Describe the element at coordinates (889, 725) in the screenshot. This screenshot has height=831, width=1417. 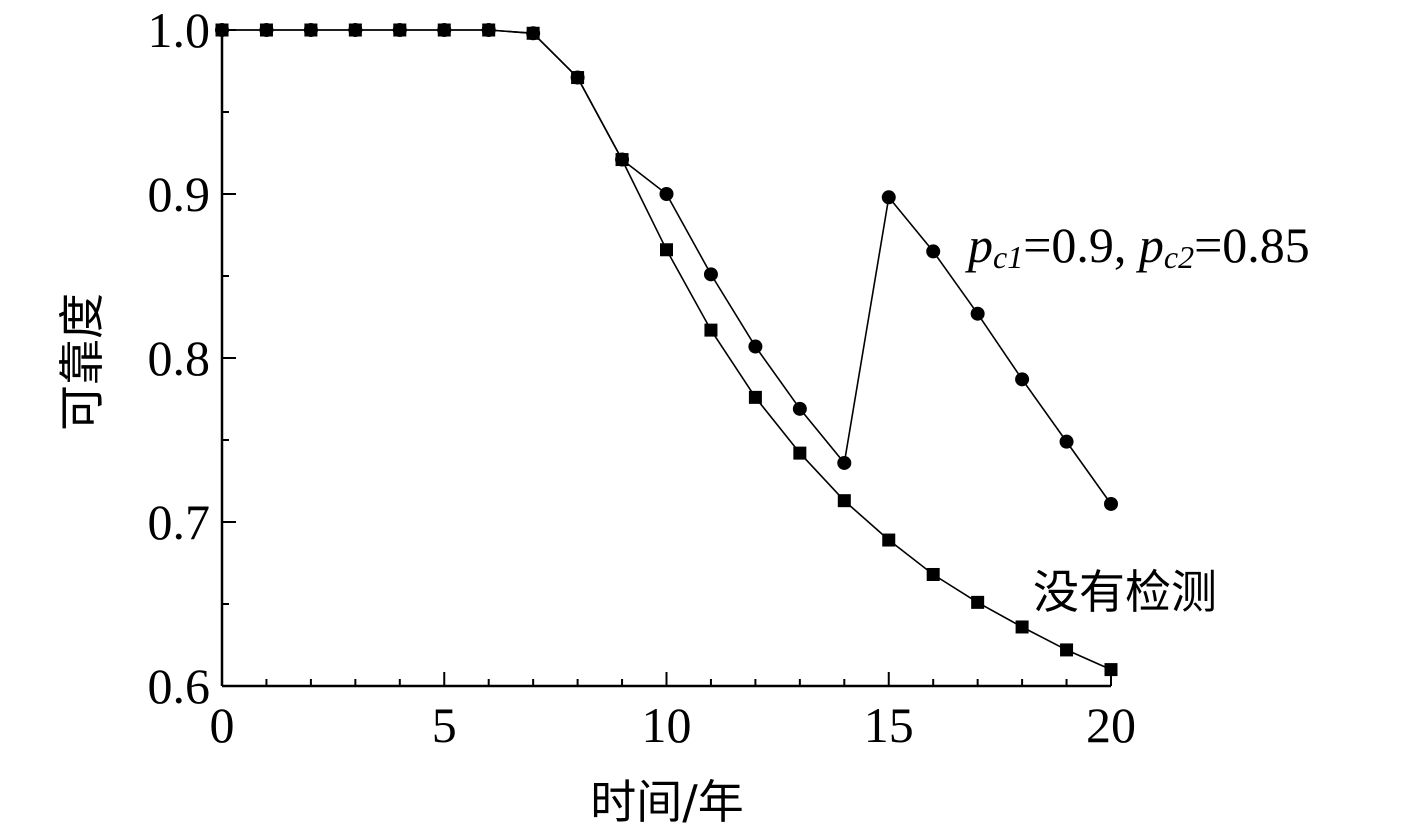
I see `x-tick-label: 15` at that location.